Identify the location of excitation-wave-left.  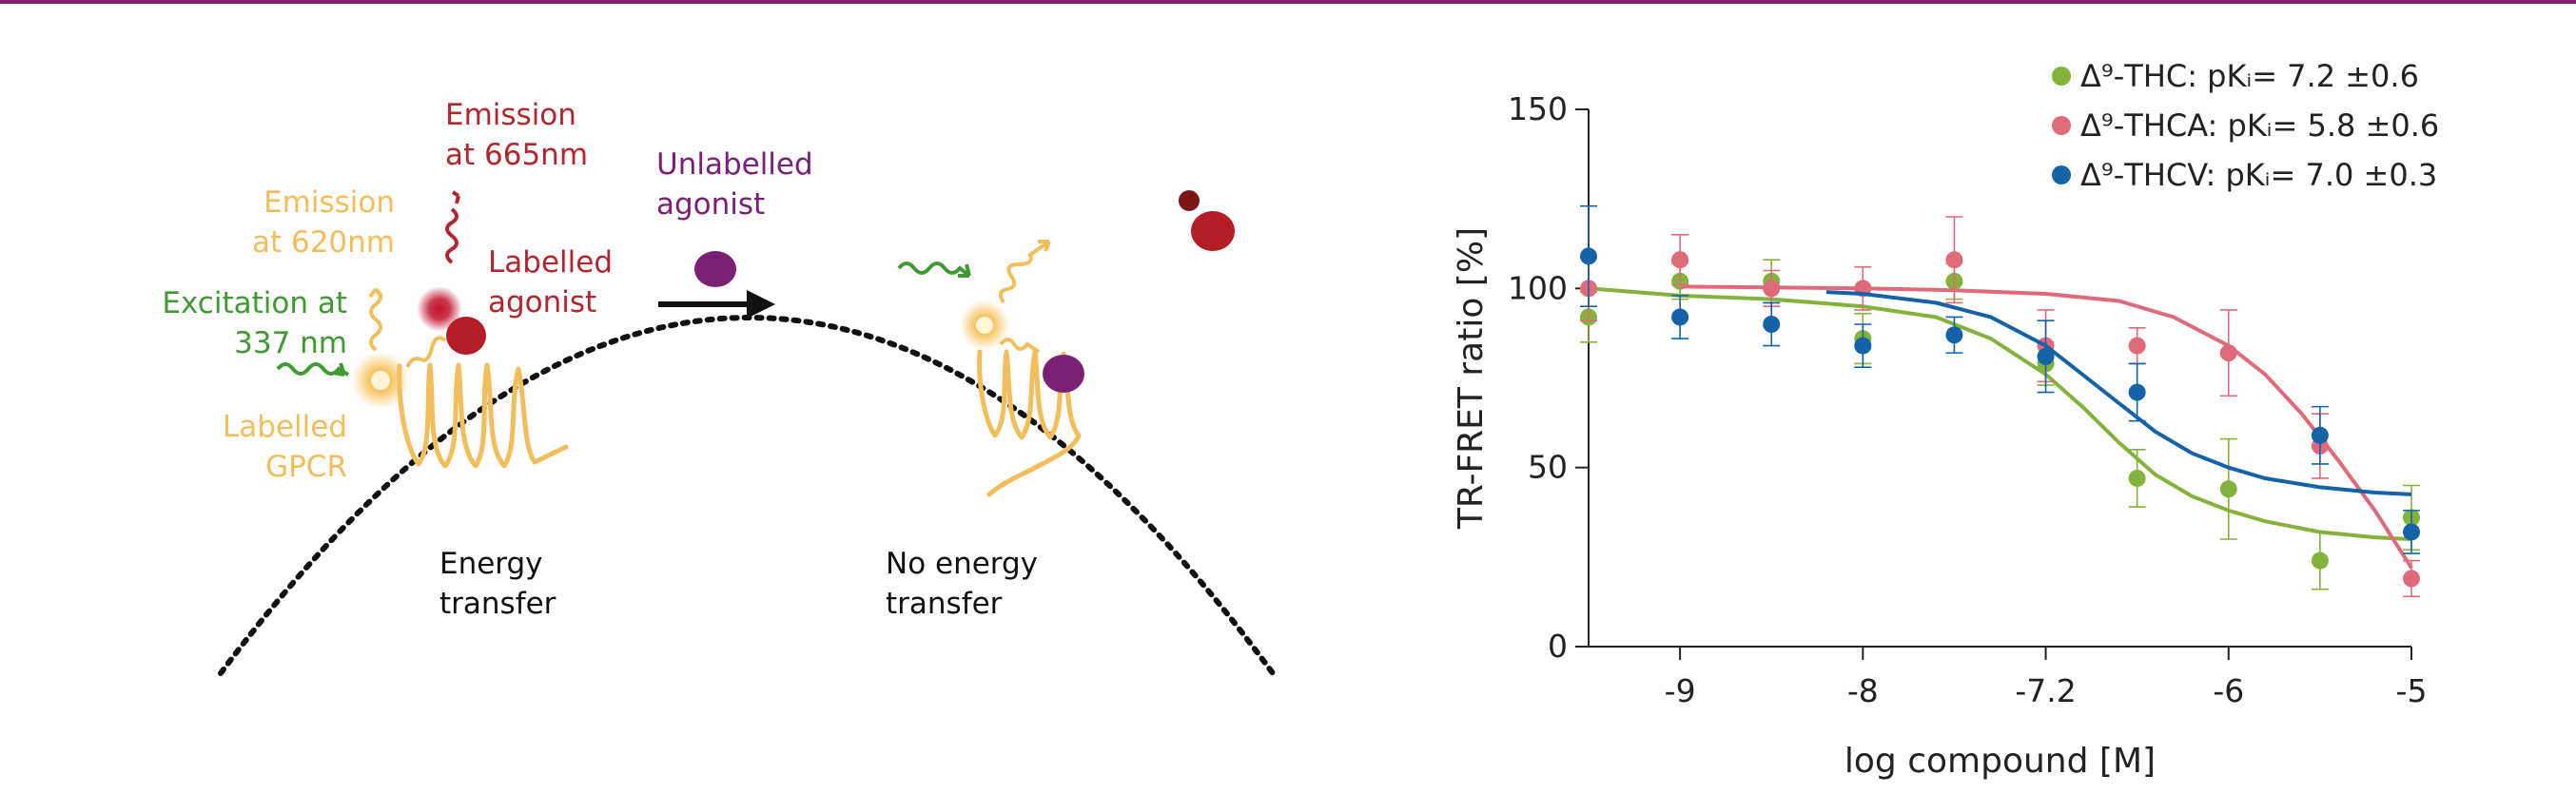
(313, 369).